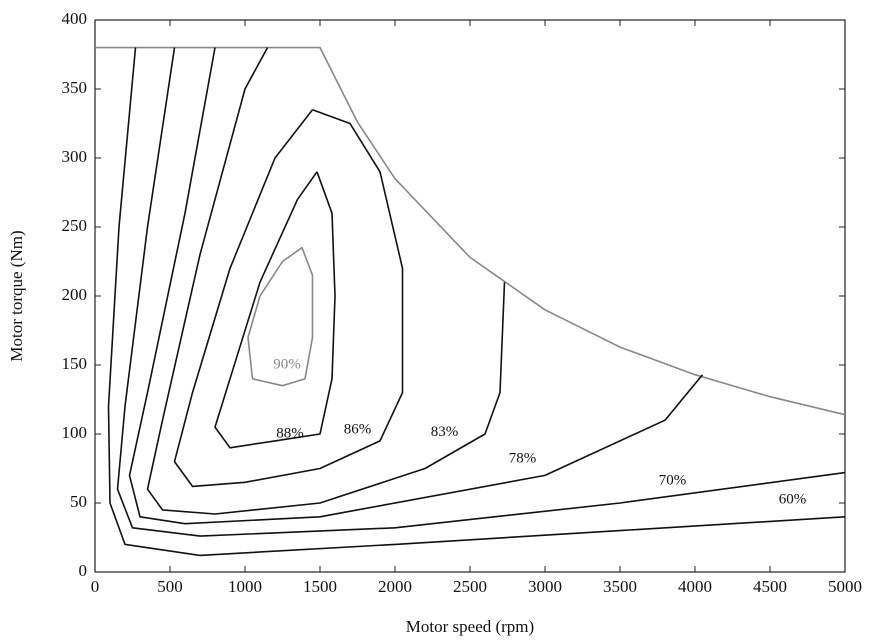 This screenshot has width=875, height=644. What do you see at coordinates (75, 432) in the screenshot?
I see `y-tick-label: 100` at bounding box center [75, 432].